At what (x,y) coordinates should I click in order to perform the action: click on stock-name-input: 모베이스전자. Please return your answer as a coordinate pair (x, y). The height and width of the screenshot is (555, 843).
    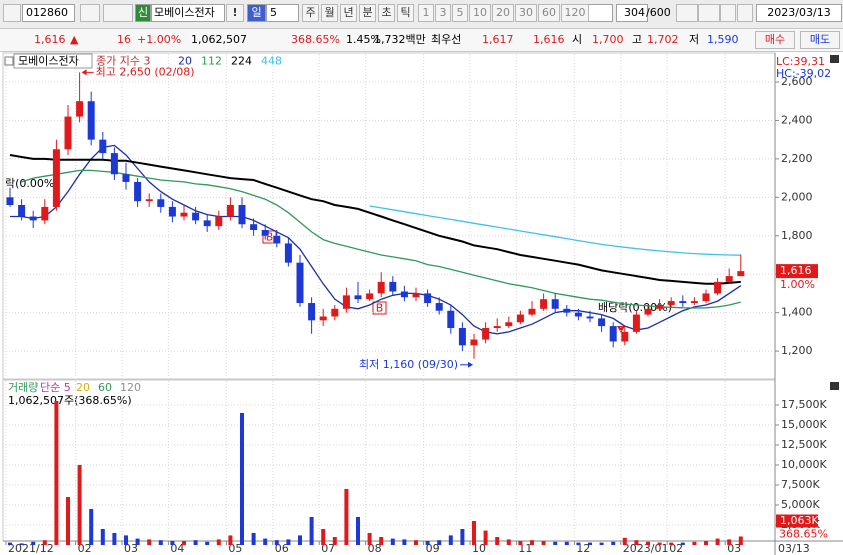
    Looking at the image, I should click on (188, 13).